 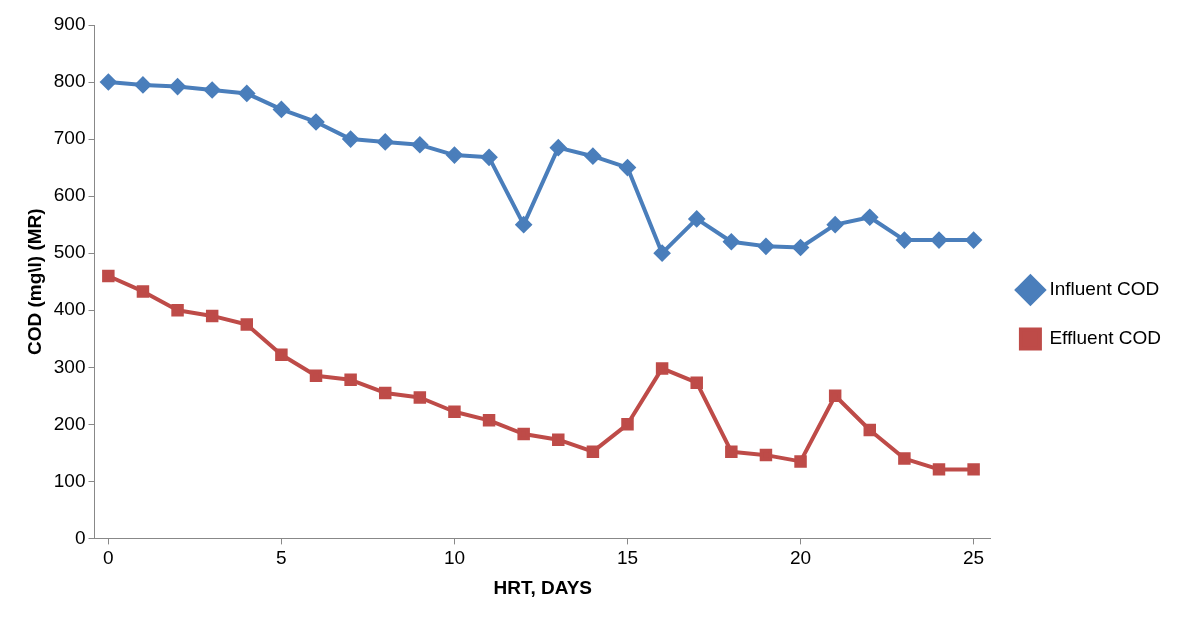 I want to click on y-tick-label: 600, so click(x=69, y=195).